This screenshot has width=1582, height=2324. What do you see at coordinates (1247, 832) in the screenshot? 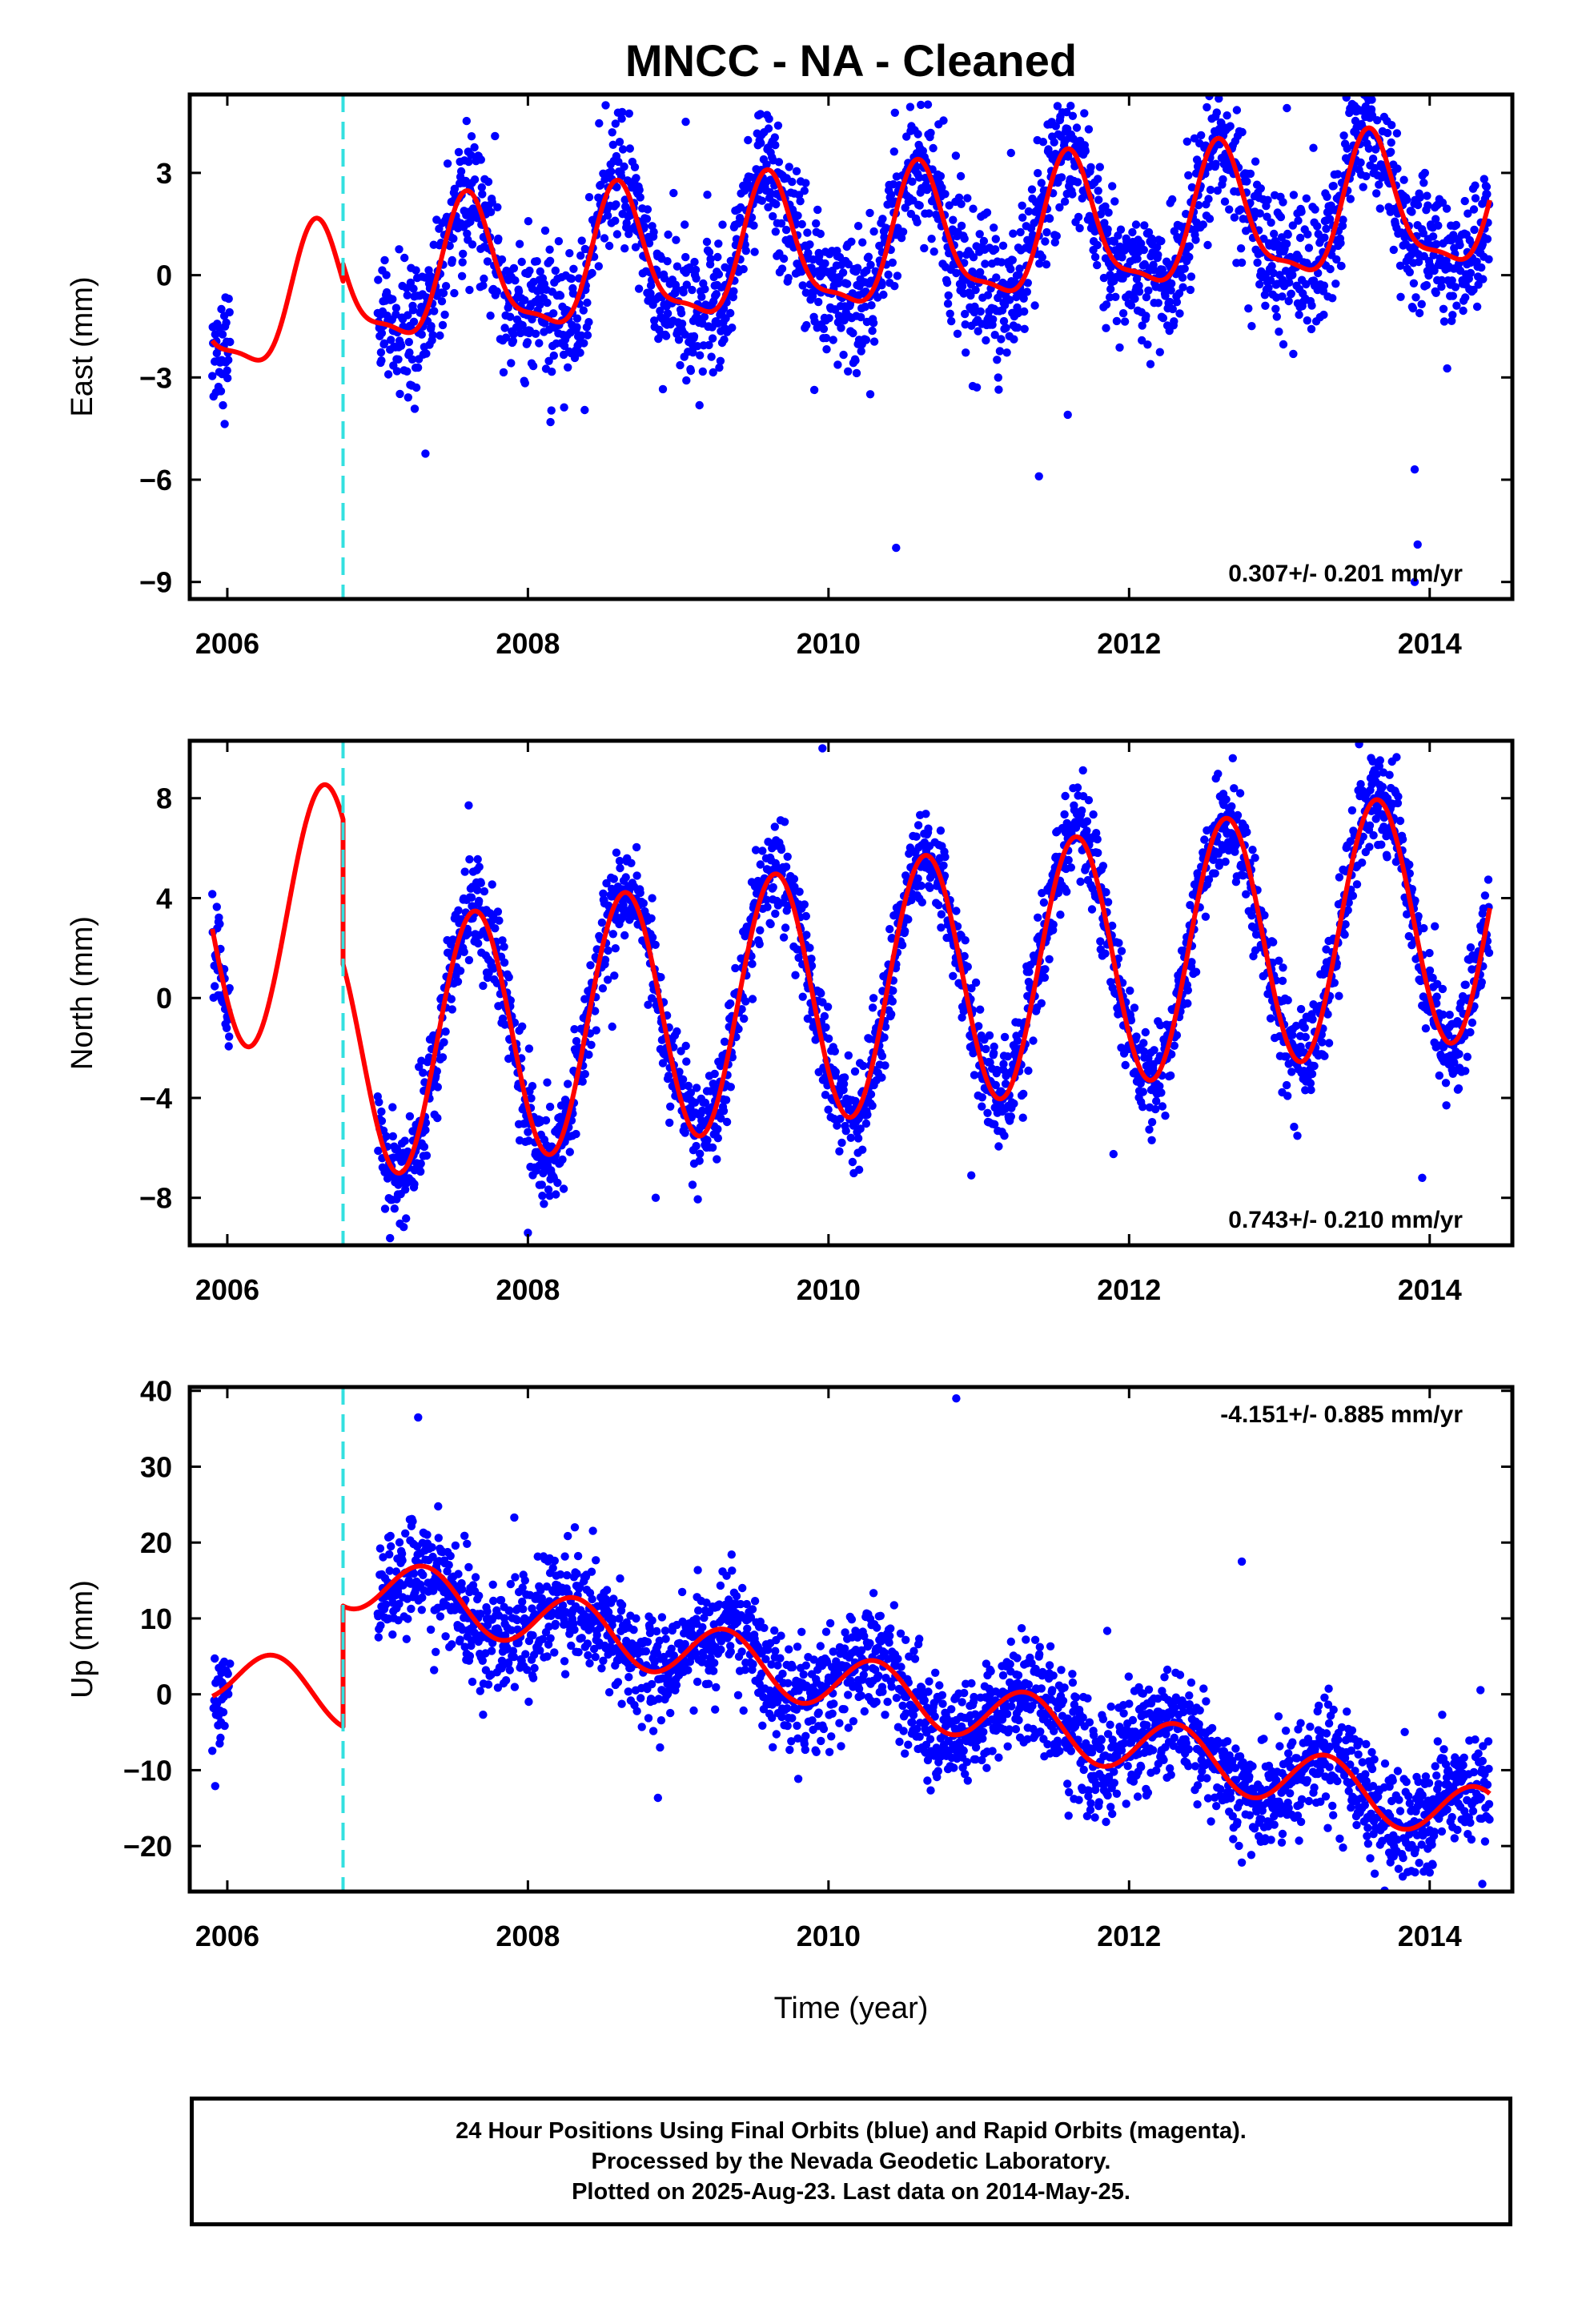
I see `north-obs-point-1911` at bounding box center [1247, 832].